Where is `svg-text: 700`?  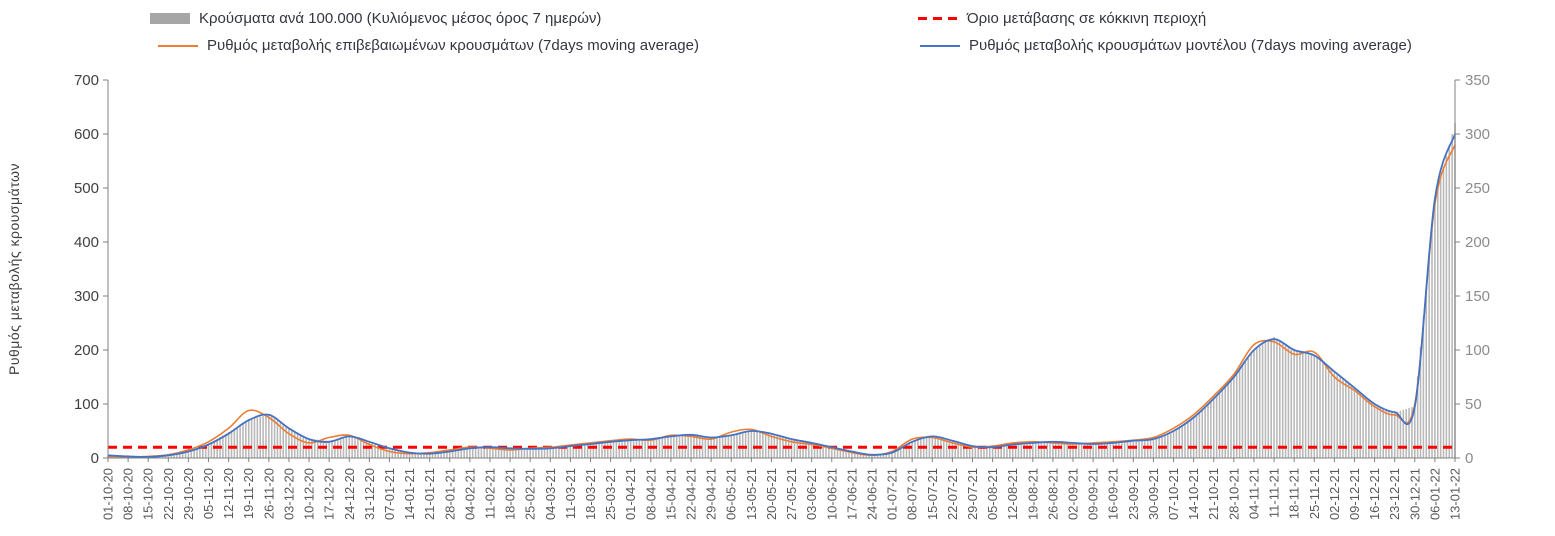
svg-text: 700 is located at coordinates (86, 80).